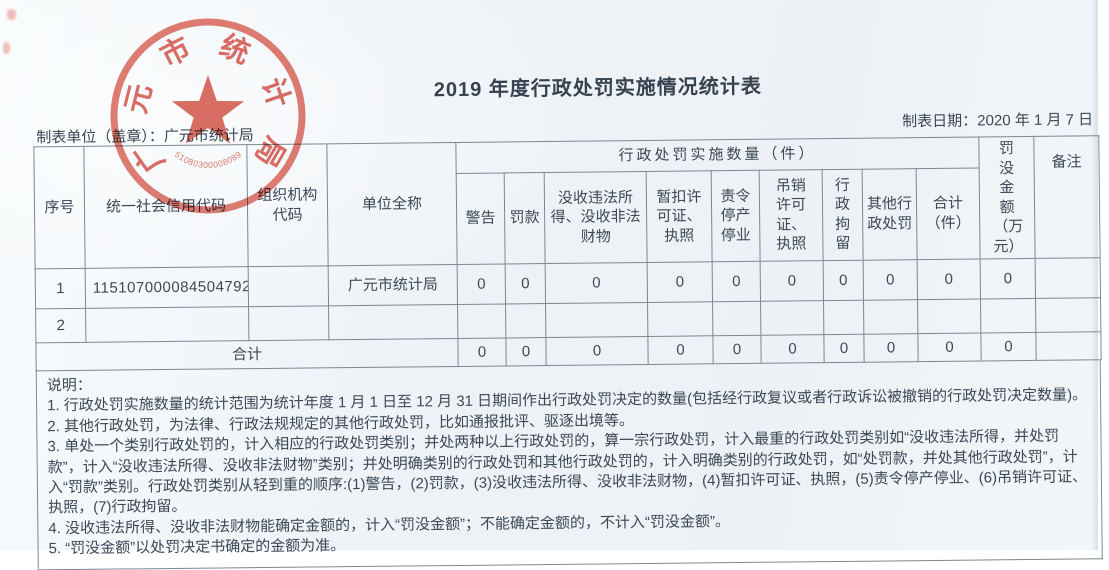 The height and width of the screenshot is (570, 1109). What do you see at coordinates (1068, 346) in the screenshot?
I see `total-remark` at bounding box center [1068, 346].